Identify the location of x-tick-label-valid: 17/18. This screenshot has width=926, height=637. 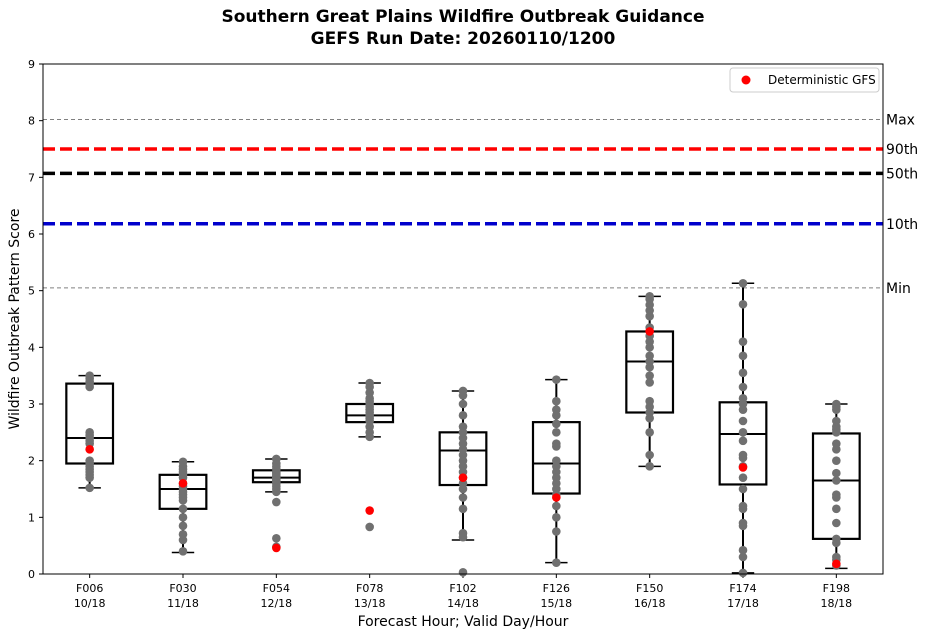
(743, 603).